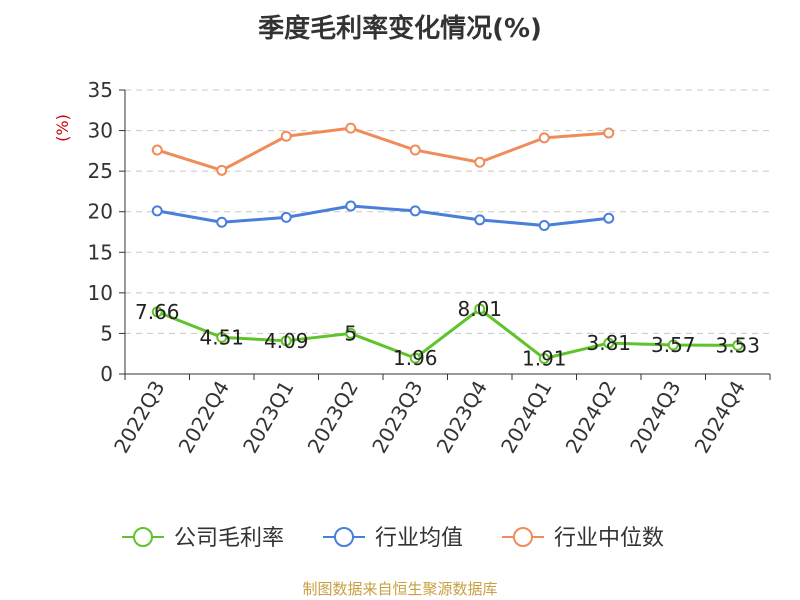  Describe the element at coordinates (204, 417) in the screenshot. I see `x-tick-label: 2022Q4` at that location.